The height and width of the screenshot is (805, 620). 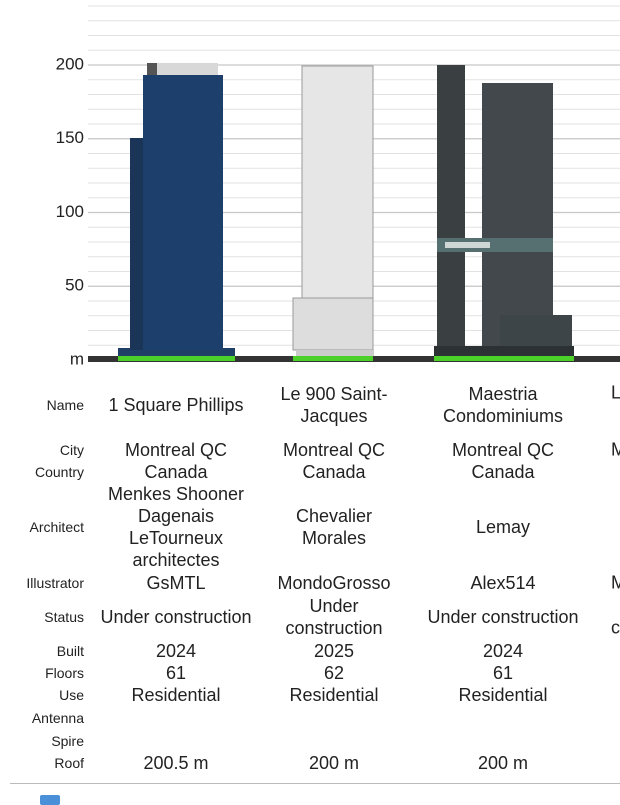 What do you see at coordinates (64, 617) in the screenshot?
I see `row-label: Status` at bounding box center [64, 617].